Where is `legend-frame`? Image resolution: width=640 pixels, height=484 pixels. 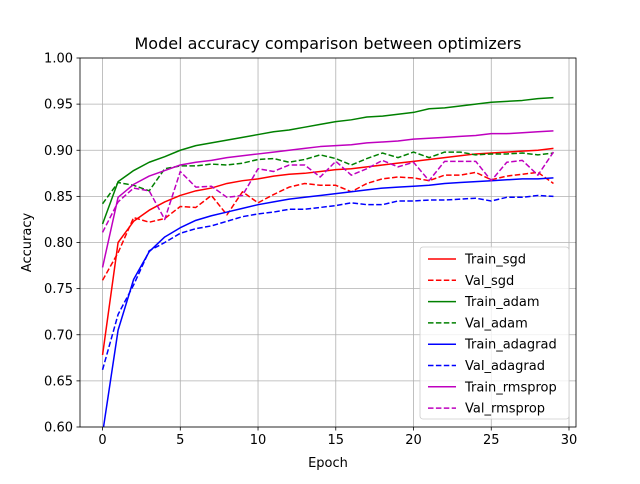
legend-frame is located at coordinates (494, 333).